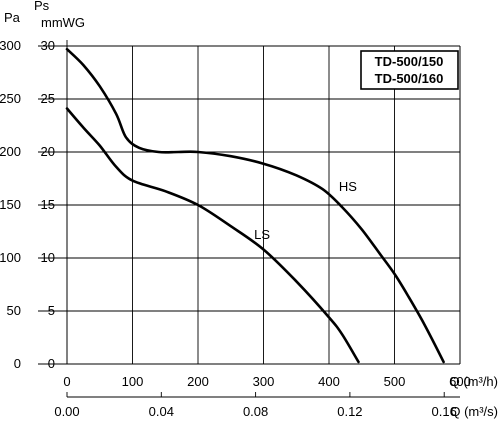 The image size is (500, 422). What do you see at coordinates (66, 411) in the screenshot?
I see `x-tick-m3s: 0.00` at bounding box center [66, 411].